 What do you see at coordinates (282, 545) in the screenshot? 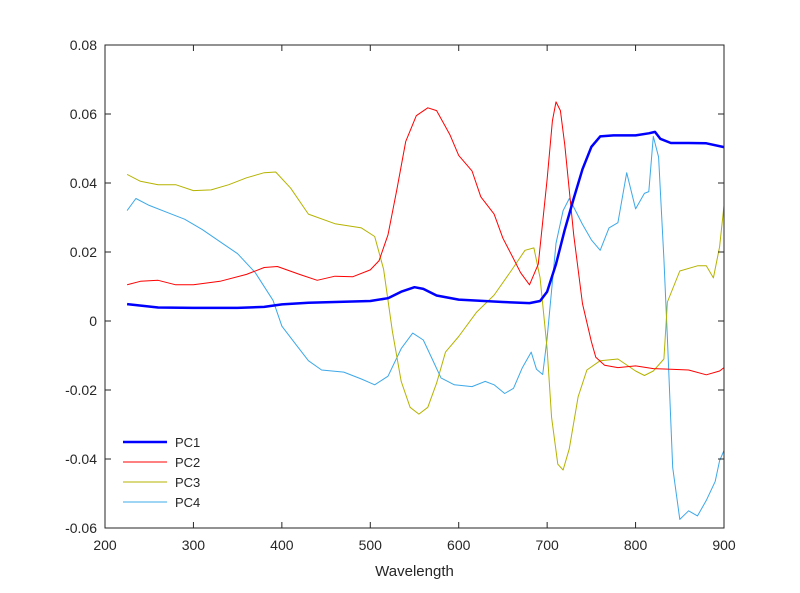
I see `x-tick-label: 400` at bounding box center [282, 545].